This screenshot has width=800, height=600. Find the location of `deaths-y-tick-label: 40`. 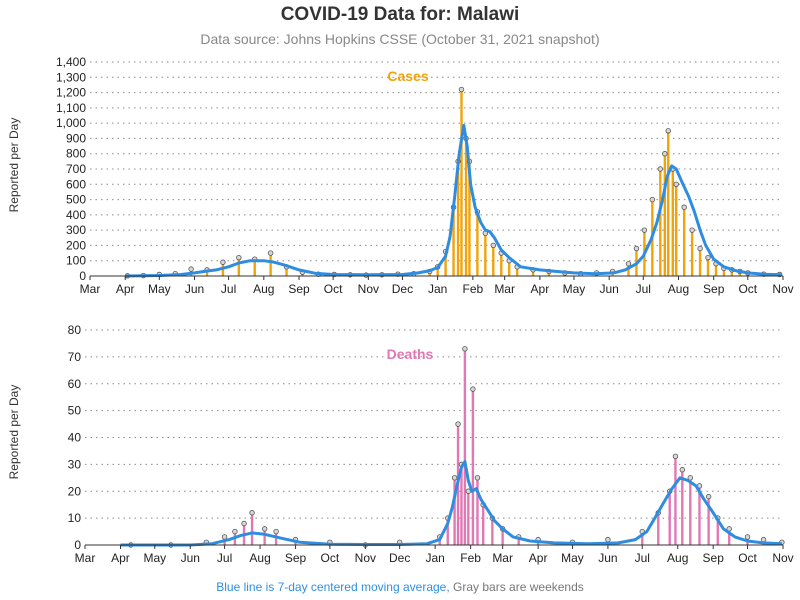

deaths-y-tick-label: 40 is located at coordinates (75, 438).